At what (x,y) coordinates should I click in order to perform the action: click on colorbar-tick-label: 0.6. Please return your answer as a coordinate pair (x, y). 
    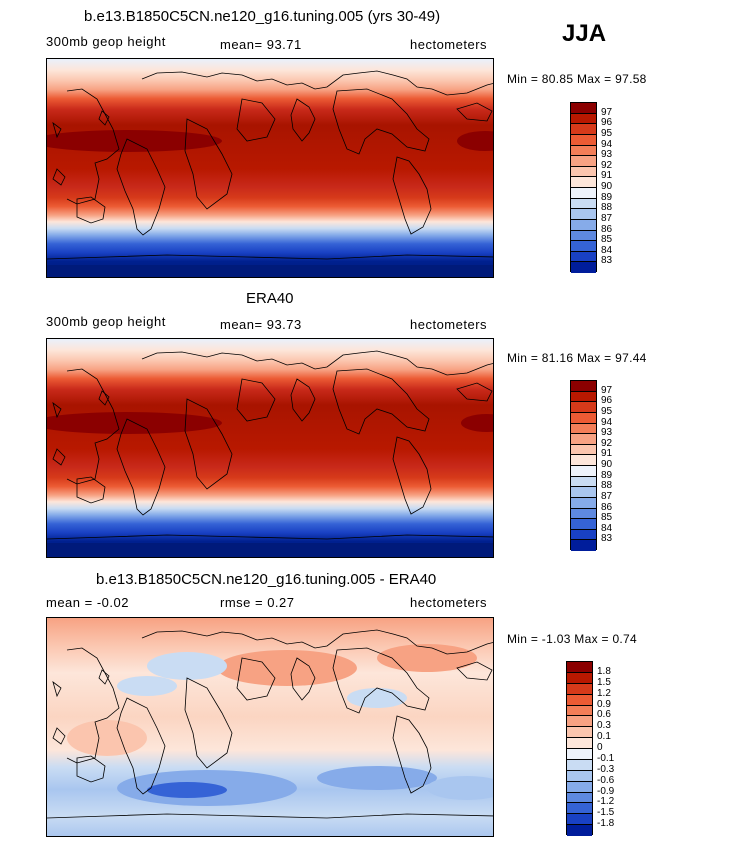
    Looking at the image, I should click on (604, 715).